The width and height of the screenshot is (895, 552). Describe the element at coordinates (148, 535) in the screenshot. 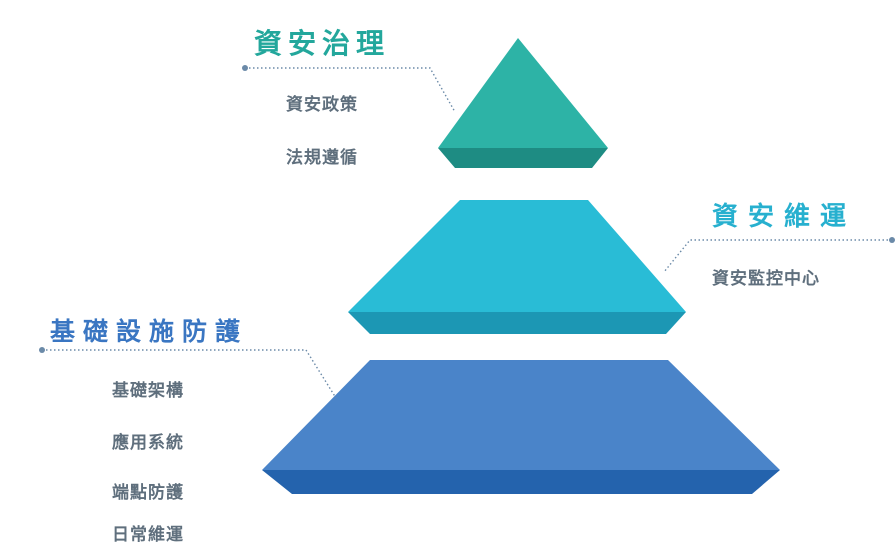

I see `infrastructure-item-daily-ops: 日常維運` at that location.